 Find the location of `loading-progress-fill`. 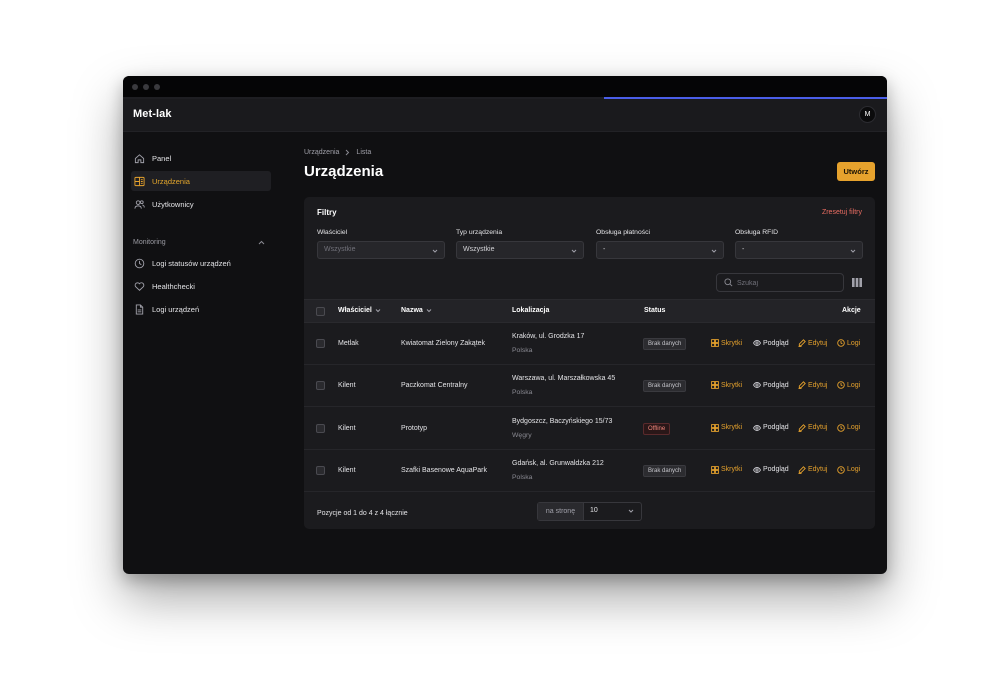

loading-progress-fill is located at coordinates (745, 98).